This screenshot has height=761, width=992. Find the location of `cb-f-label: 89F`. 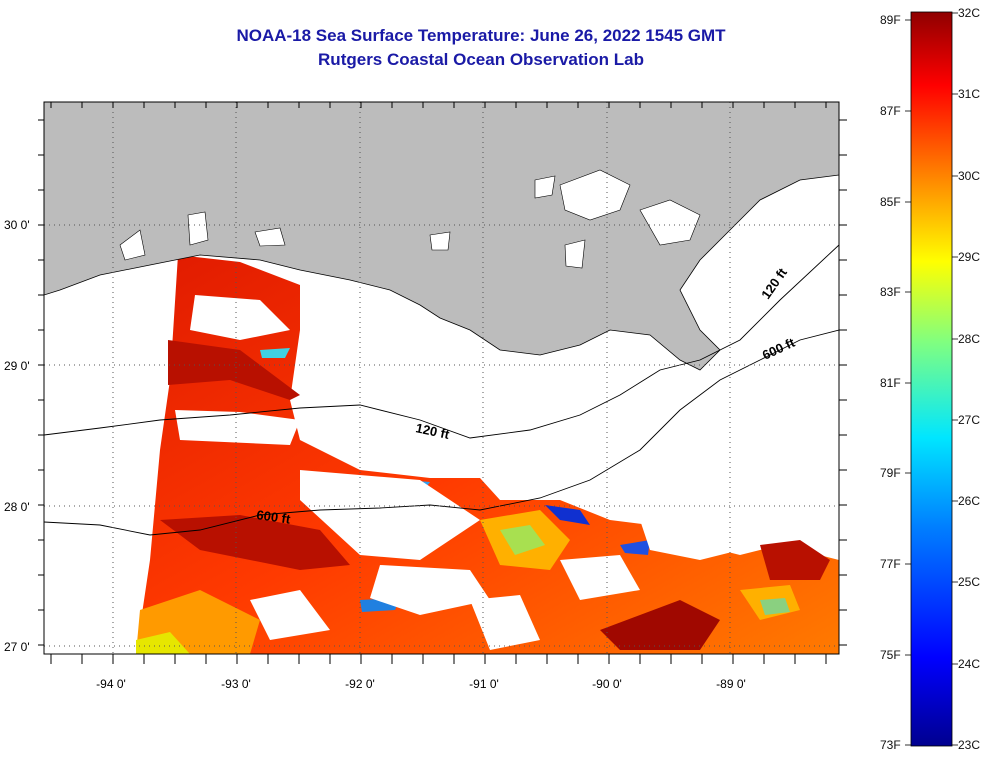

cb-f-label: 89F is located at coordinates (890, 20).